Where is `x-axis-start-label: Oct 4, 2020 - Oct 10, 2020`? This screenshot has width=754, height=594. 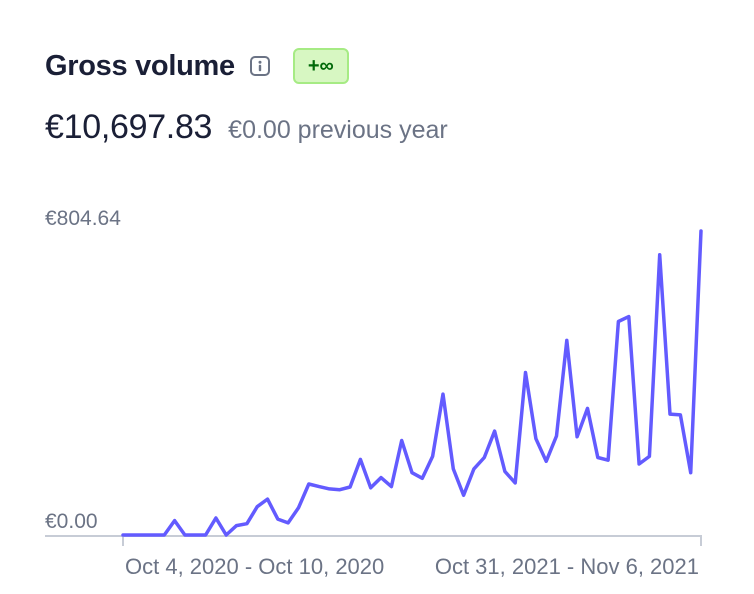
x-axis-start-label: Oct 4, 2020 - Oct 10, 2020 is located at coordinates (254, 566).